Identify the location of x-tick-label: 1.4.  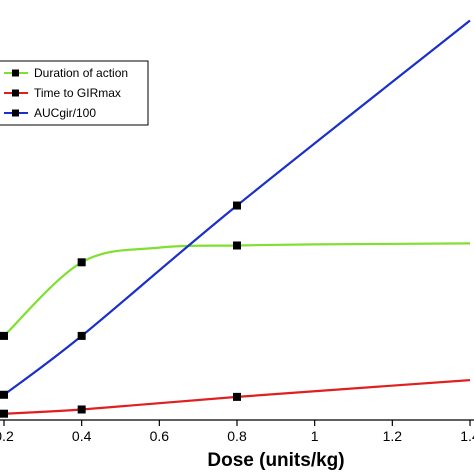
(467, 436).